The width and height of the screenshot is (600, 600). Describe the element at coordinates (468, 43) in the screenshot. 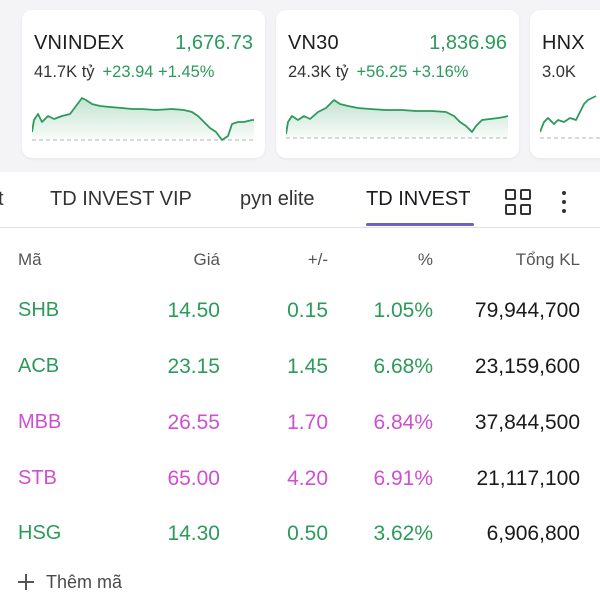

I see `index-value: 1,836.96` at that location.